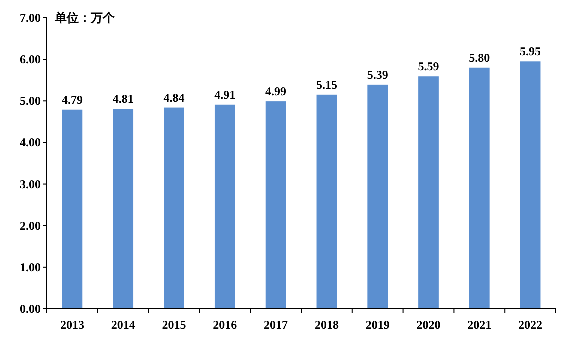  Describe the element at coordinates (30, 143) in the screenshot. I see `y-tick-label: 4.00` at that location.